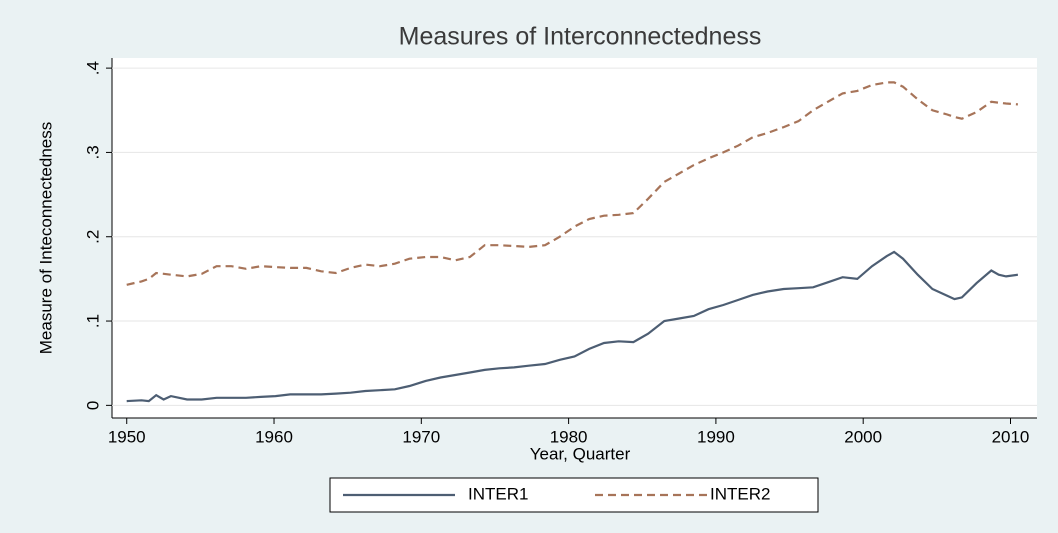  Describe the element at coordinates (92, 68) in the screenshot. I see `y-tick-label: .4` at that location.